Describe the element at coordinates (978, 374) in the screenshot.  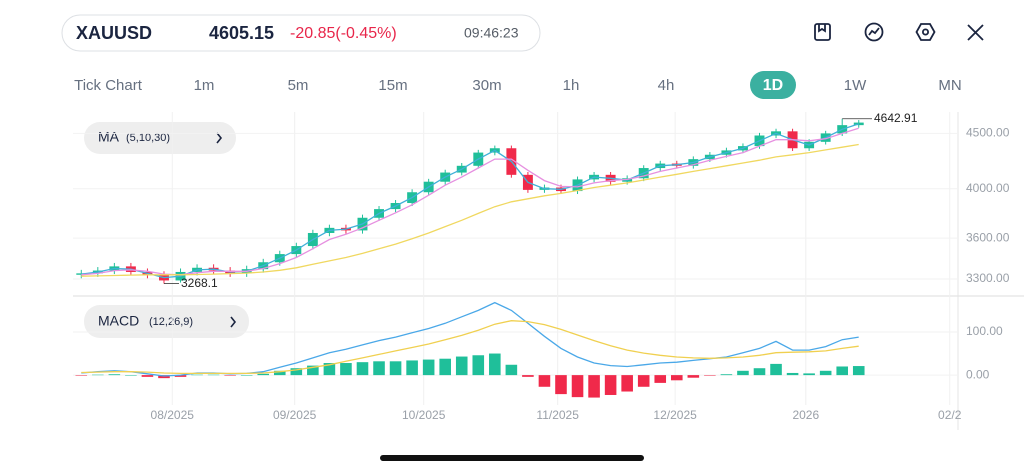
I see `y-tick-label: 0.00` at that location.